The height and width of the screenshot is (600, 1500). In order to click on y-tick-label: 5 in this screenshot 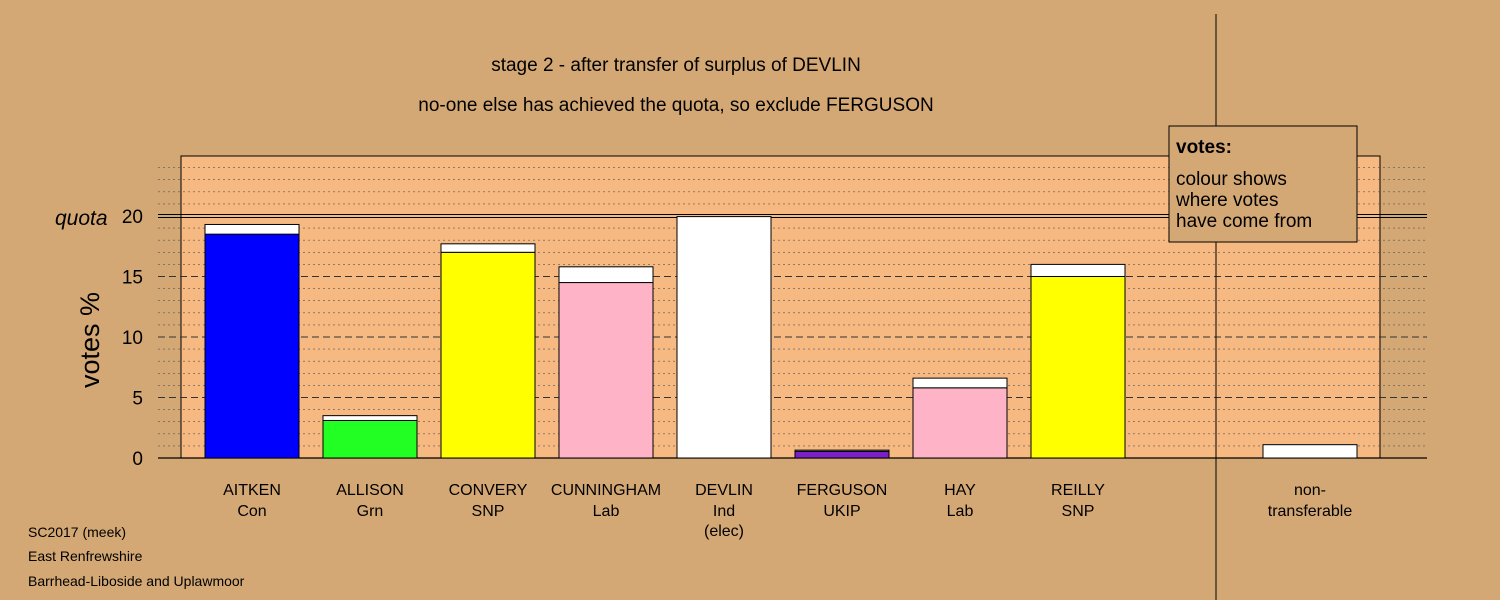, I will do `click(137, 399)`.